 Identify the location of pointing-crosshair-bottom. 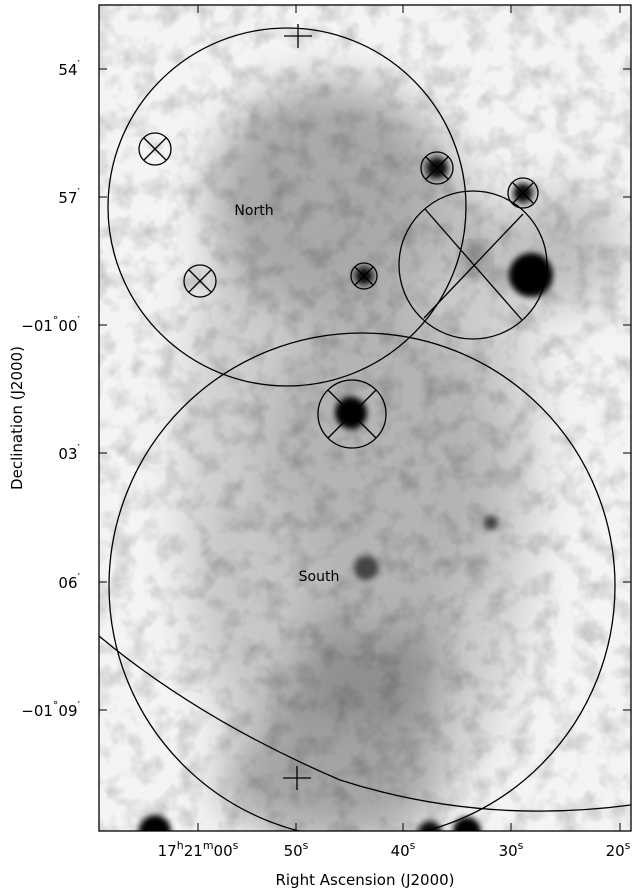
(297, 778).